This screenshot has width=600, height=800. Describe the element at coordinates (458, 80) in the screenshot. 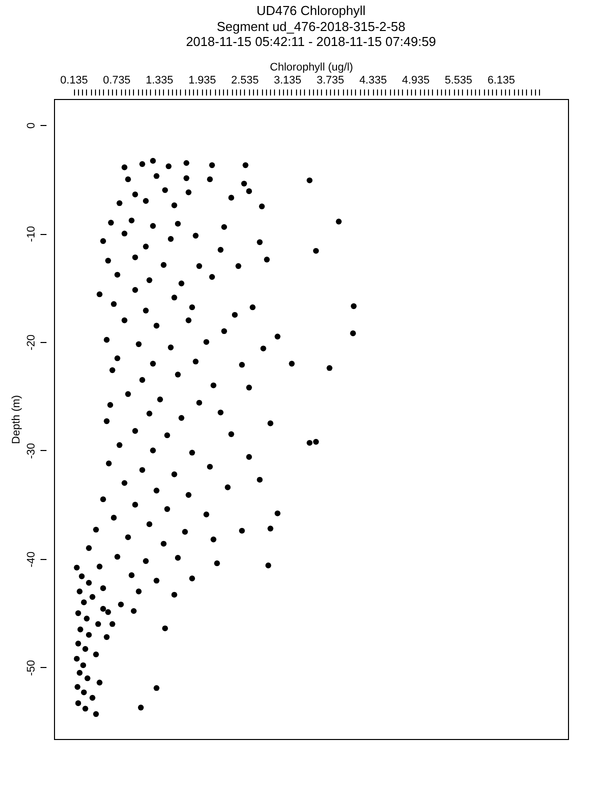

I see `x-tick-label: 5.535` at that location.